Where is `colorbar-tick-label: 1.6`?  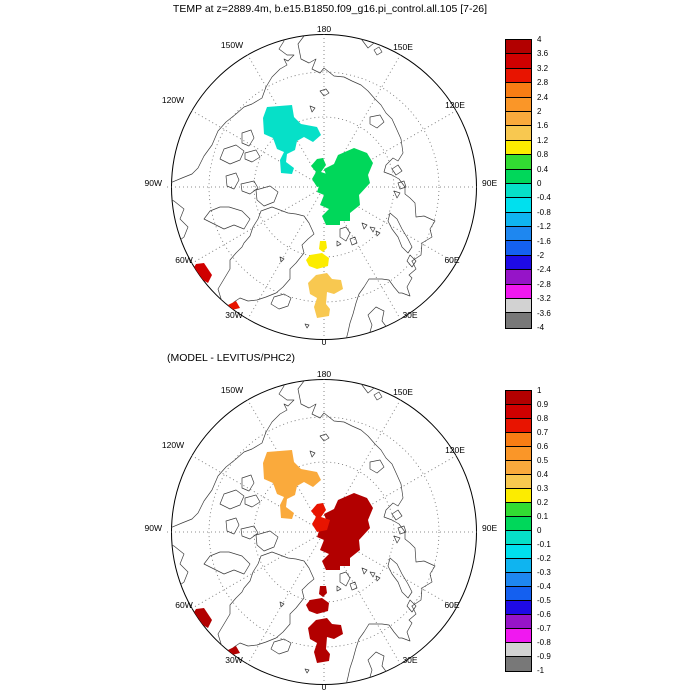 colorbar-tick-label: 1.6 is located at coordinates (543, 126).